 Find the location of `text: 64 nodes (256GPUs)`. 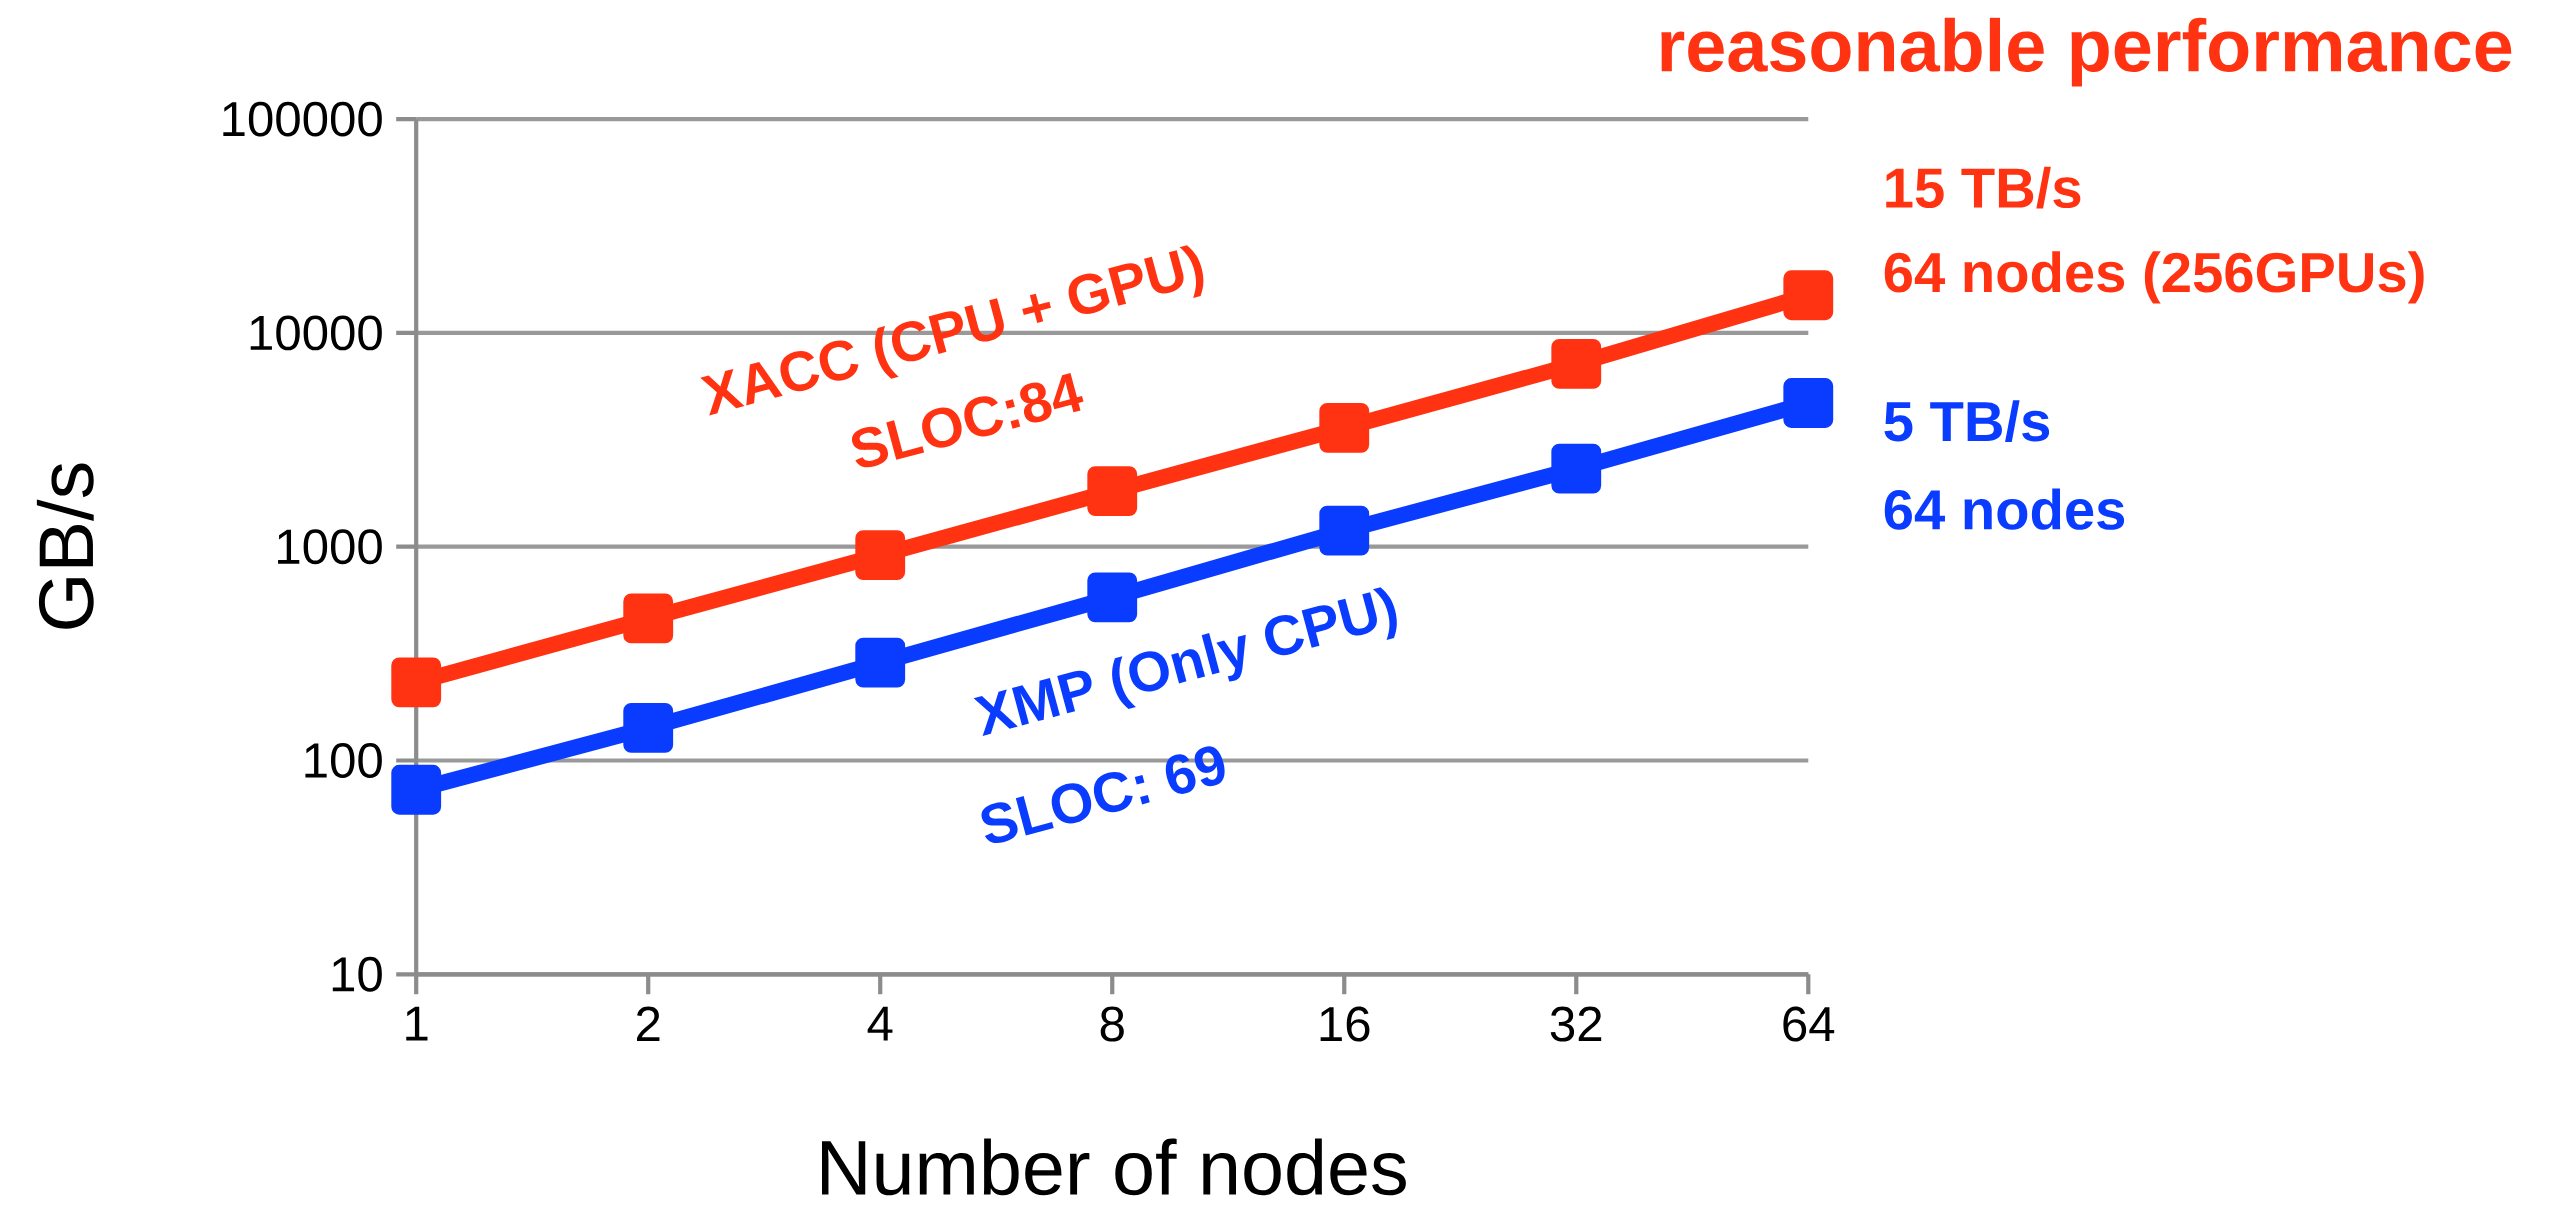

text: 64 nodes (256GPUs) is located at coordinates (2154, 277).